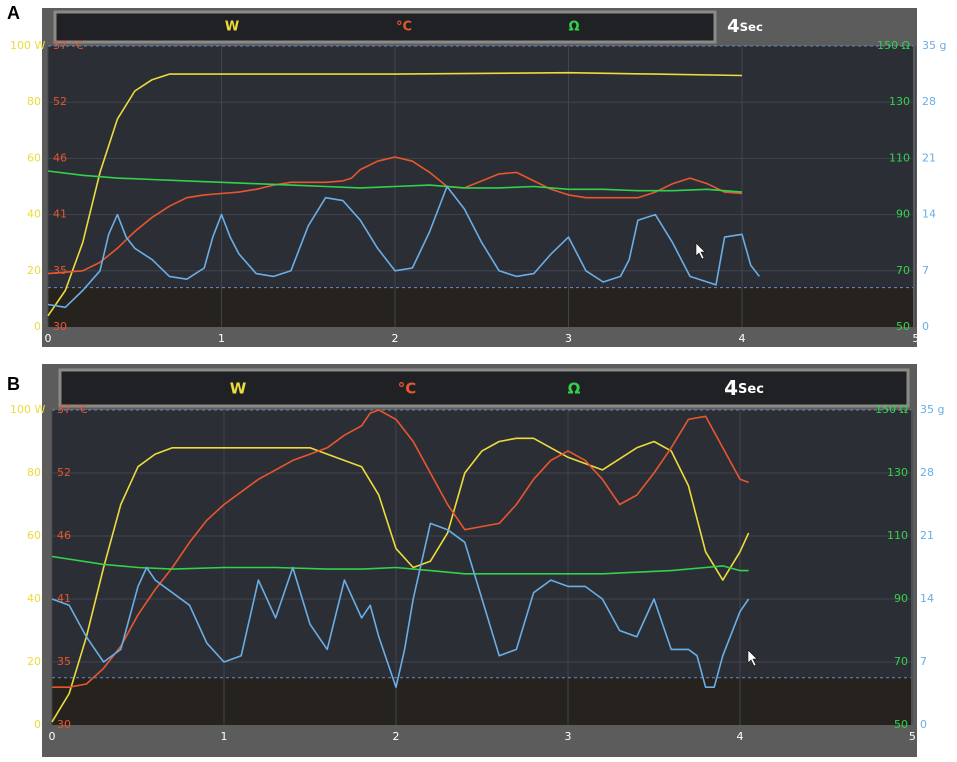 This screenshot has height=762, width=957. Describe the element at coordinates (899, 157) in the screenshot. I see `panel-a-impedance-tick-label: 110` at that location.